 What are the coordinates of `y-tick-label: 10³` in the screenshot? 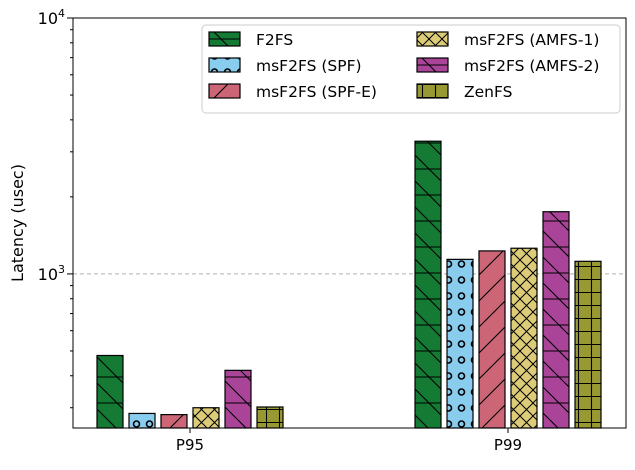 It's located at (51, 273).